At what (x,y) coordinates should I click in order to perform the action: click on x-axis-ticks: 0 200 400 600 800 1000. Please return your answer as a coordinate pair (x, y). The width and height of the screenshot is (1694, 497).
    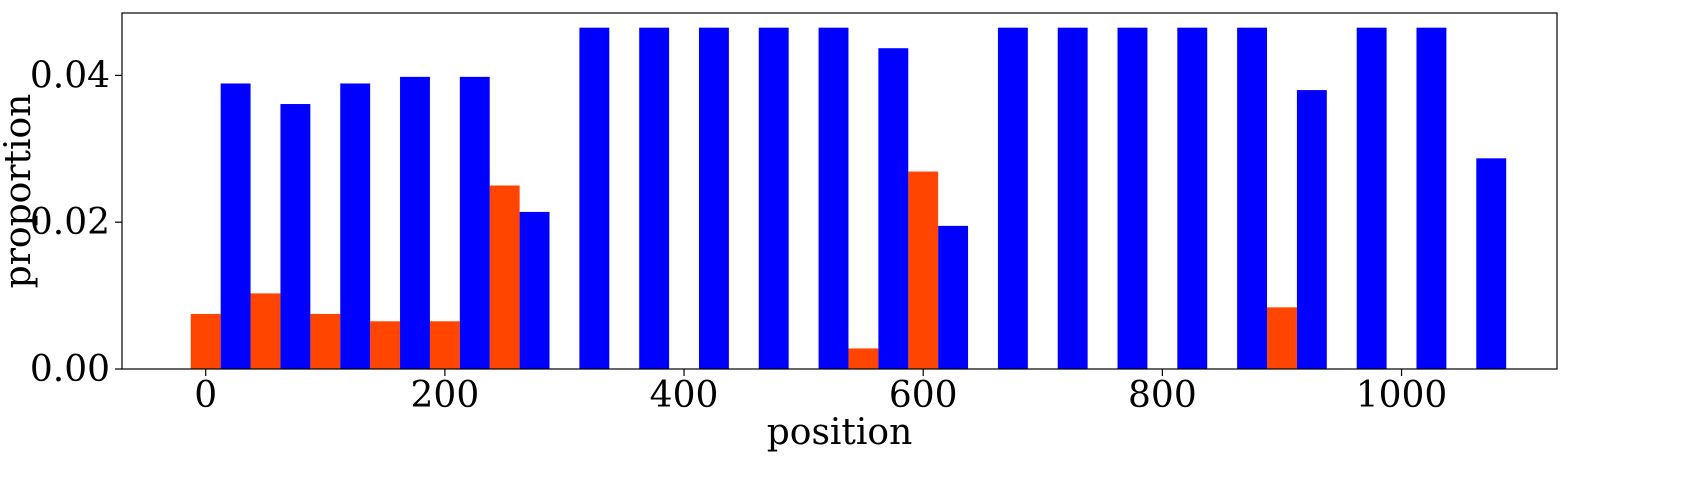
    Looking at the image, I should click on (820, 392).